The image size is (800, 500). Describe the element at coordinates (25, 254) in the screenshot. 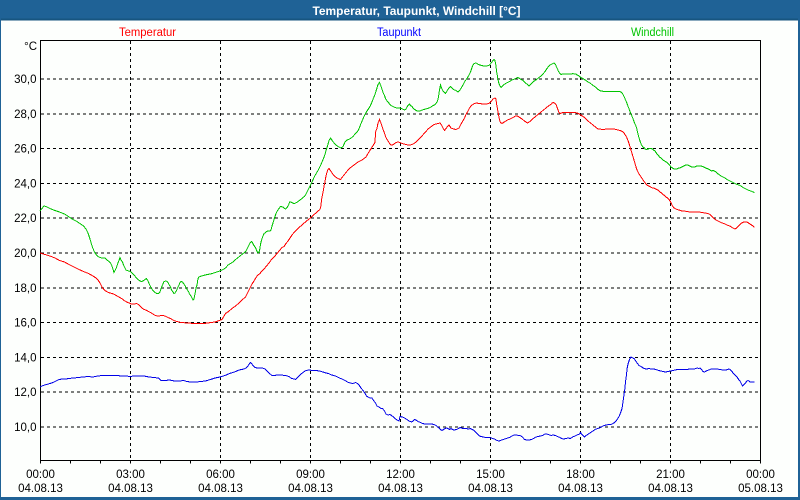

I see `svg-text: 20,0` at that location.